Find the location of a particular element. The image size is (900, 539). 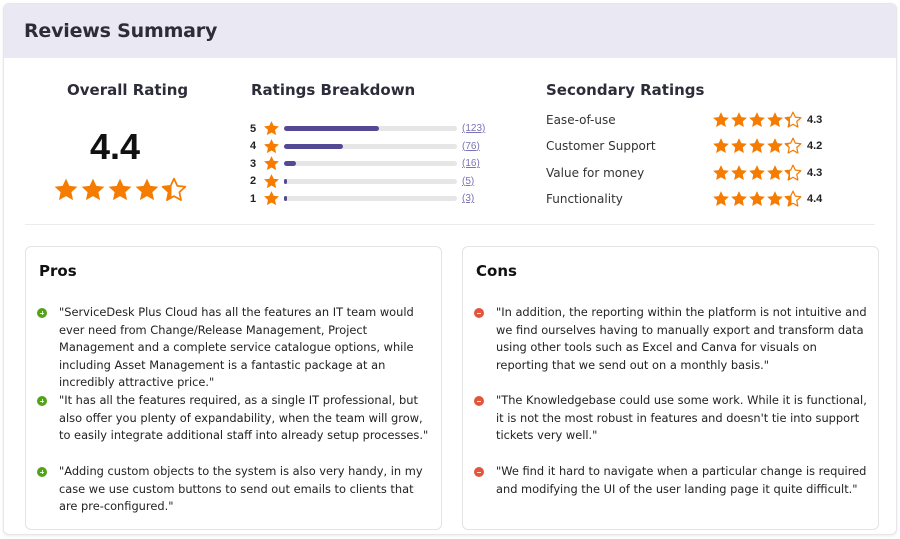

rating-count: (5) is located at coordinates (468, 181).